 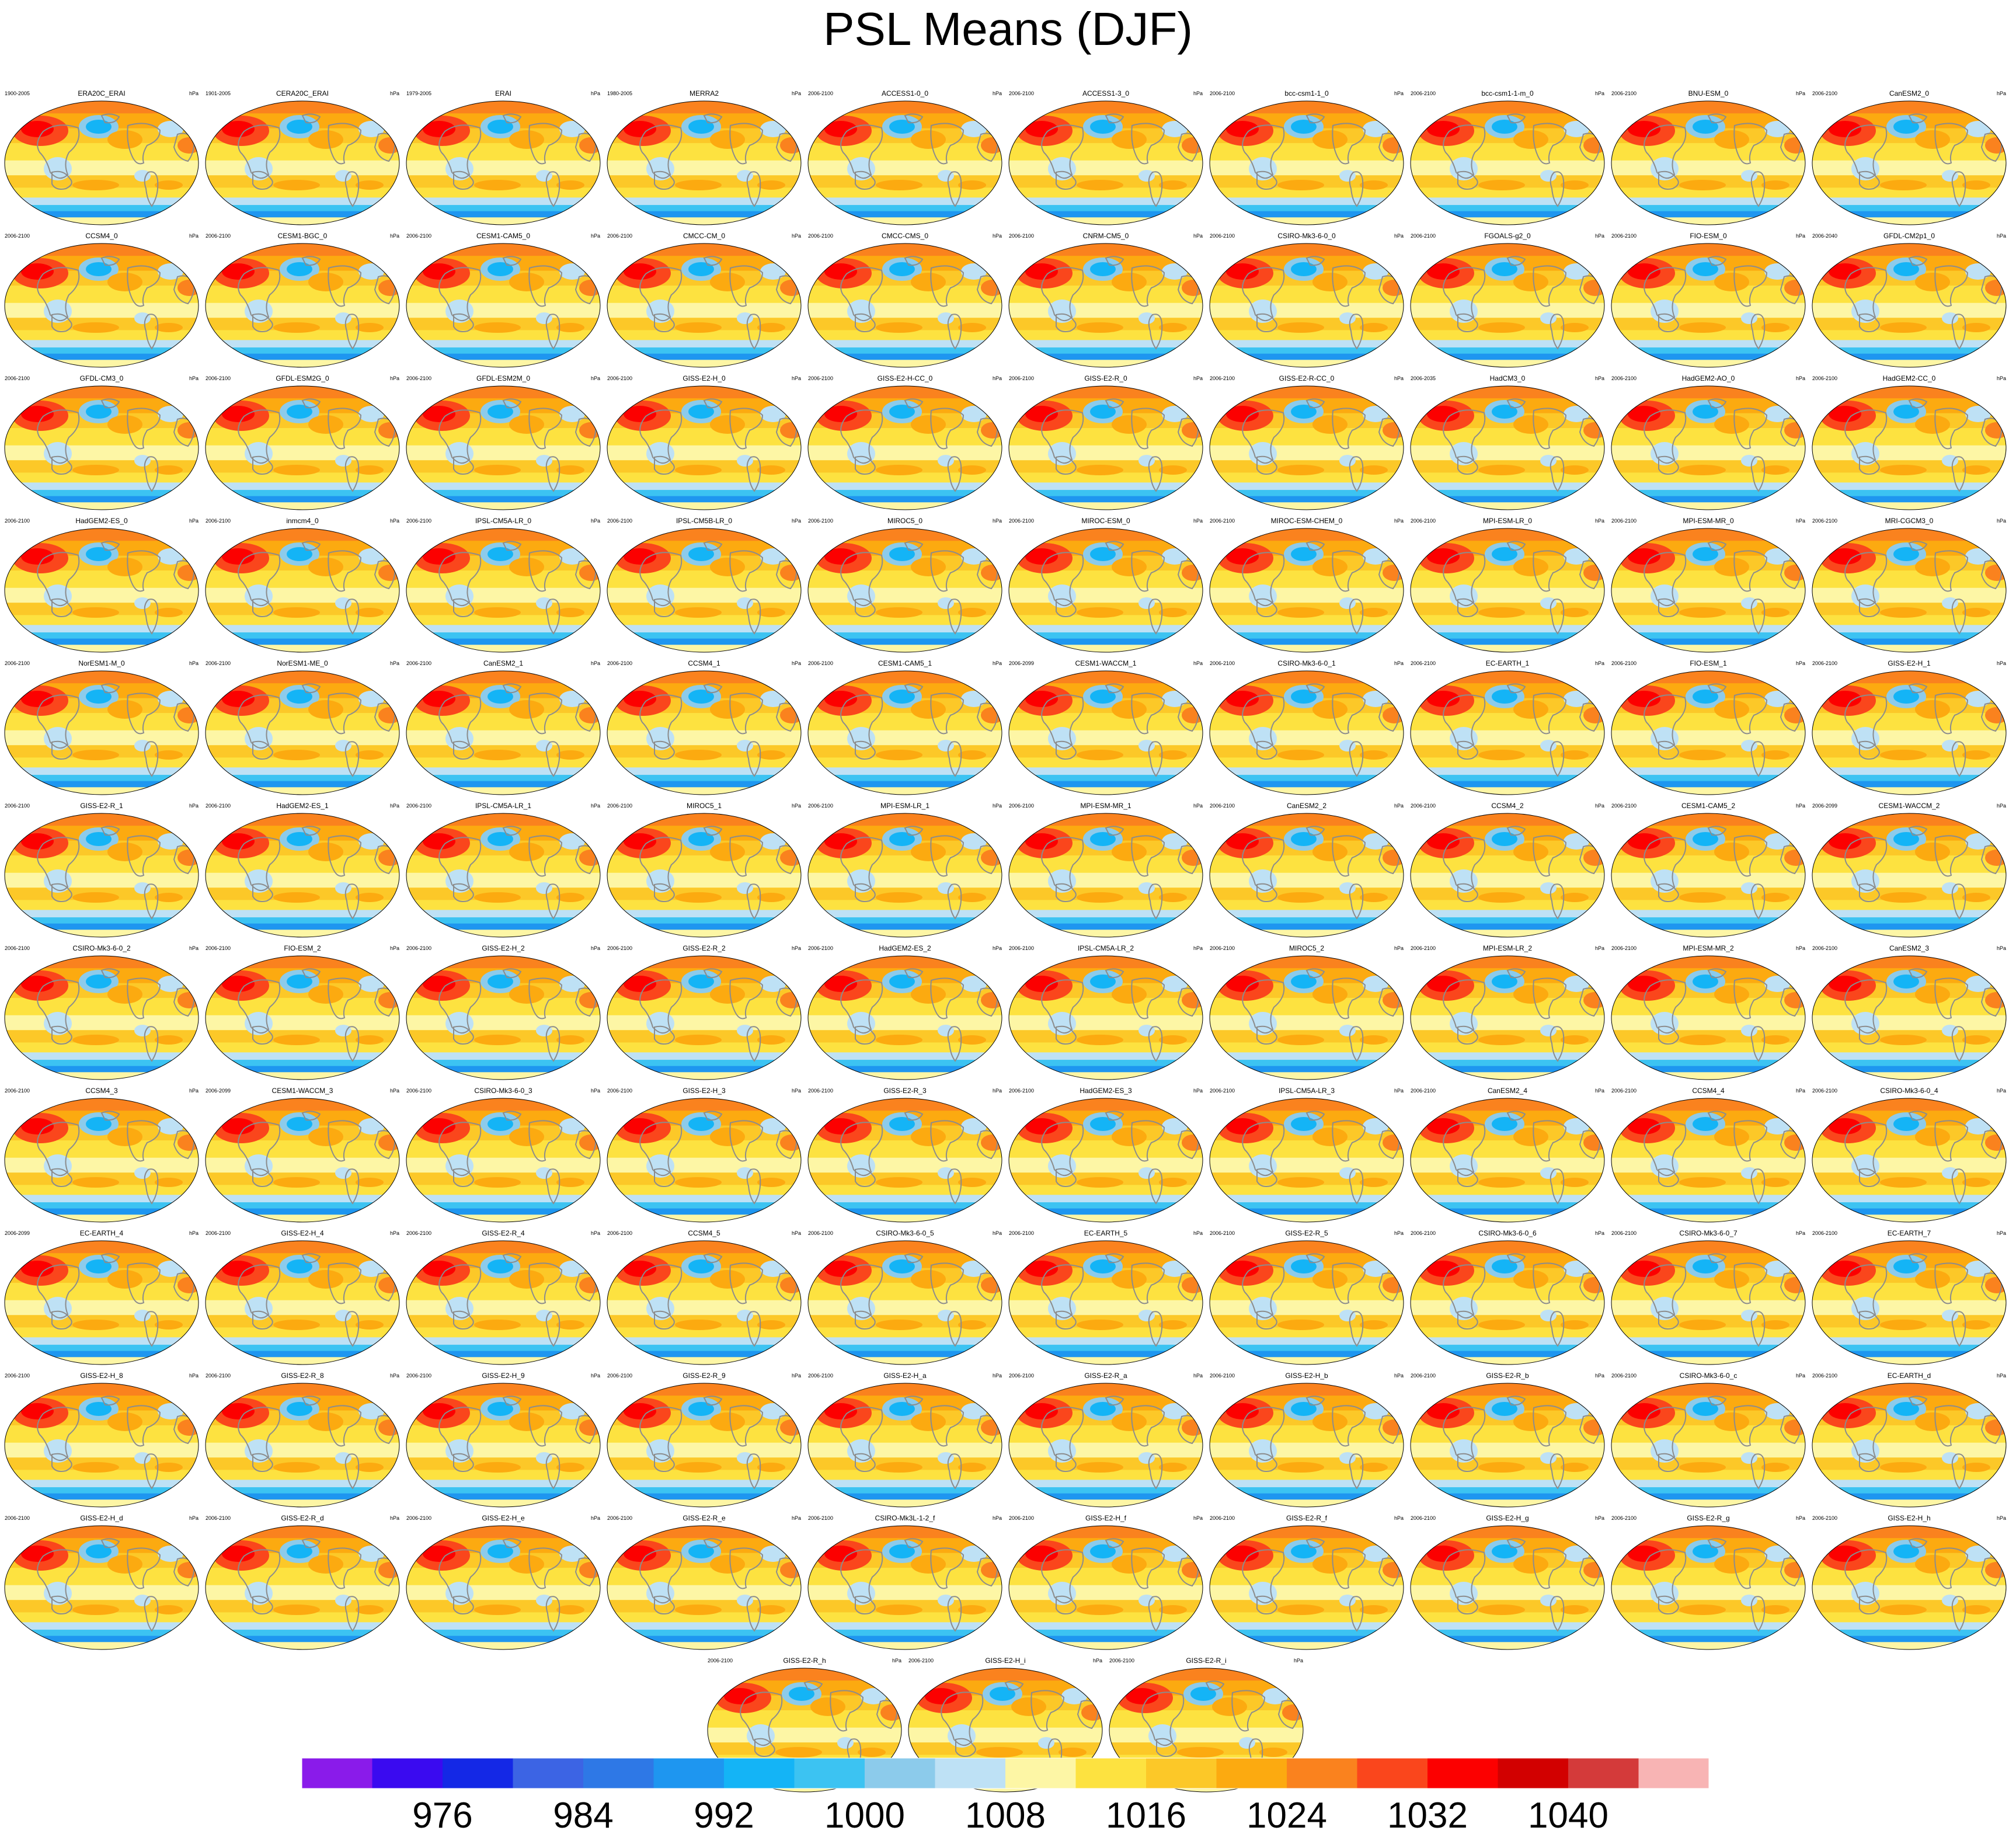 I want to click on map-panel: 2006-2100 CSIRO-Mk3-6-0_2 hPa, so click(x=101, y=1012).